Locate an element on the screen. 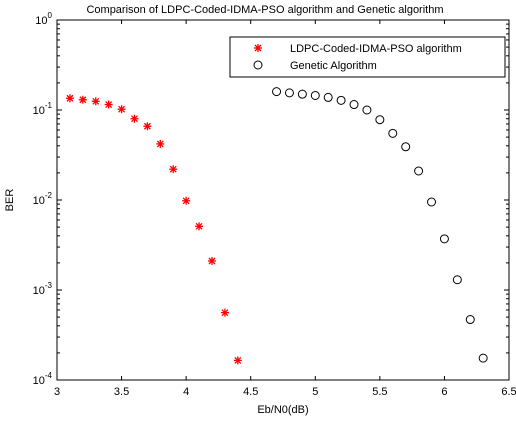  legend-box is located at coordinates (367, 57).